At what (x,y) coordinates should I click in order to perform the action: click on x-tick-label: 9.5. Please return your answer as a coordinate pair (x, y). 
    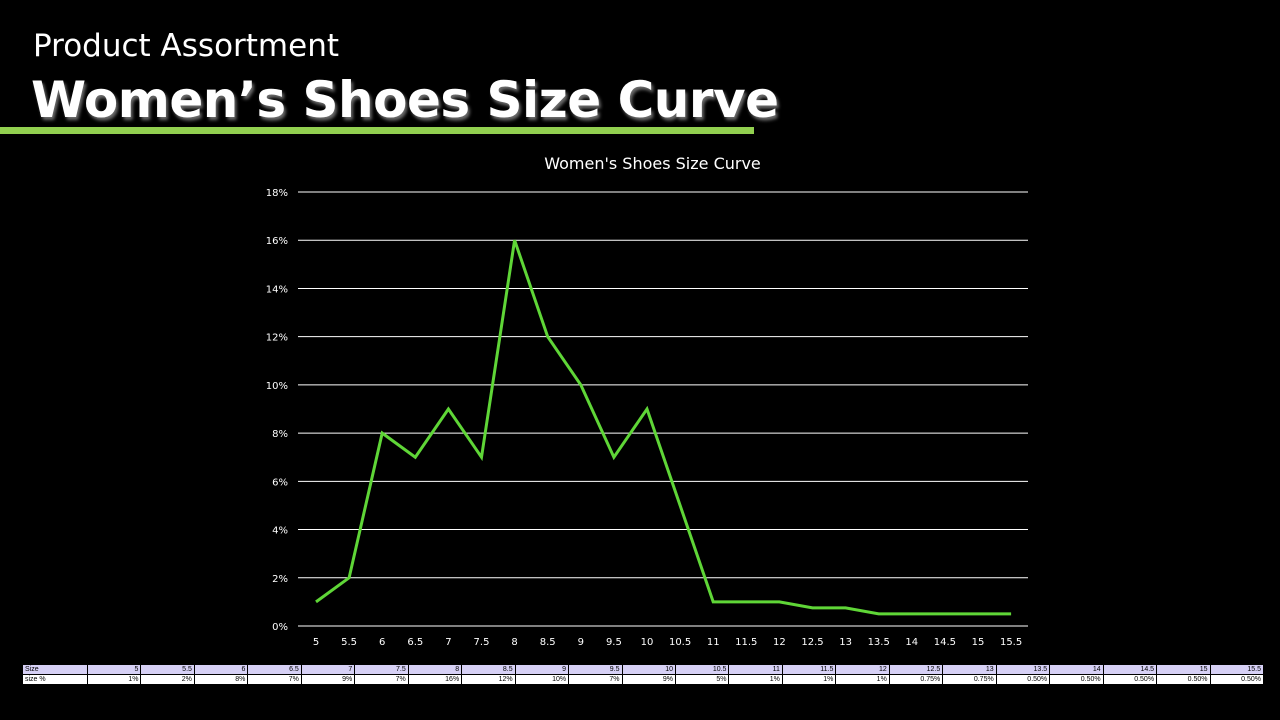
    Looking at the image, I should click on (614, 642).